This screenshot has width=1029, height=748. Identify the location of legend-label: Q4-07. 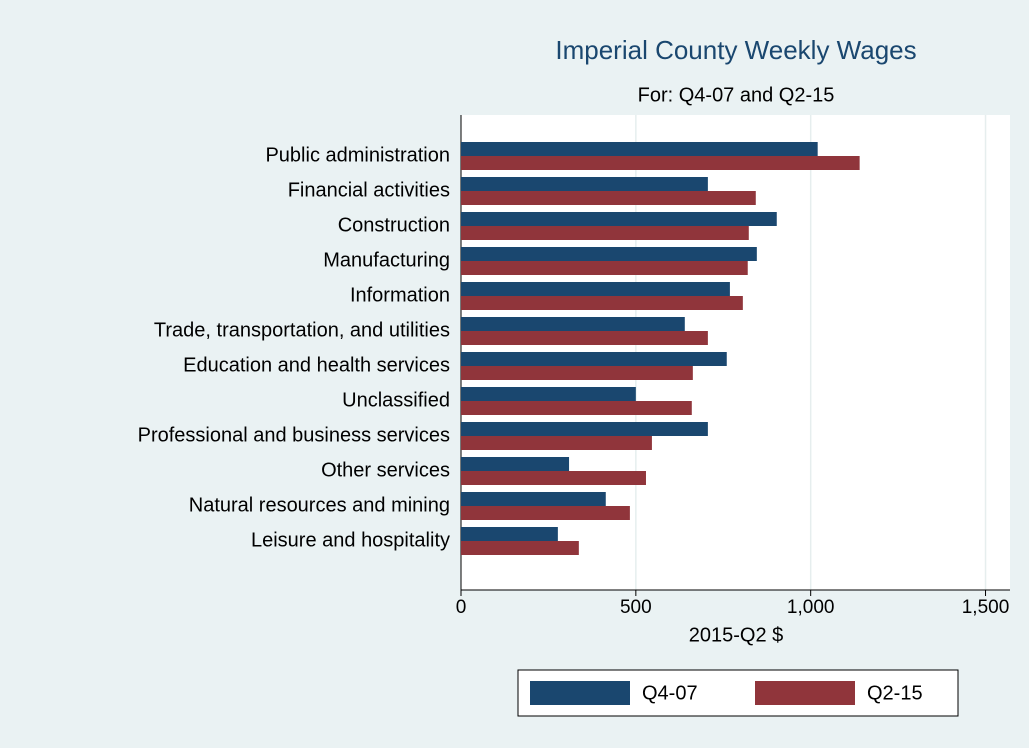
(670, 693).